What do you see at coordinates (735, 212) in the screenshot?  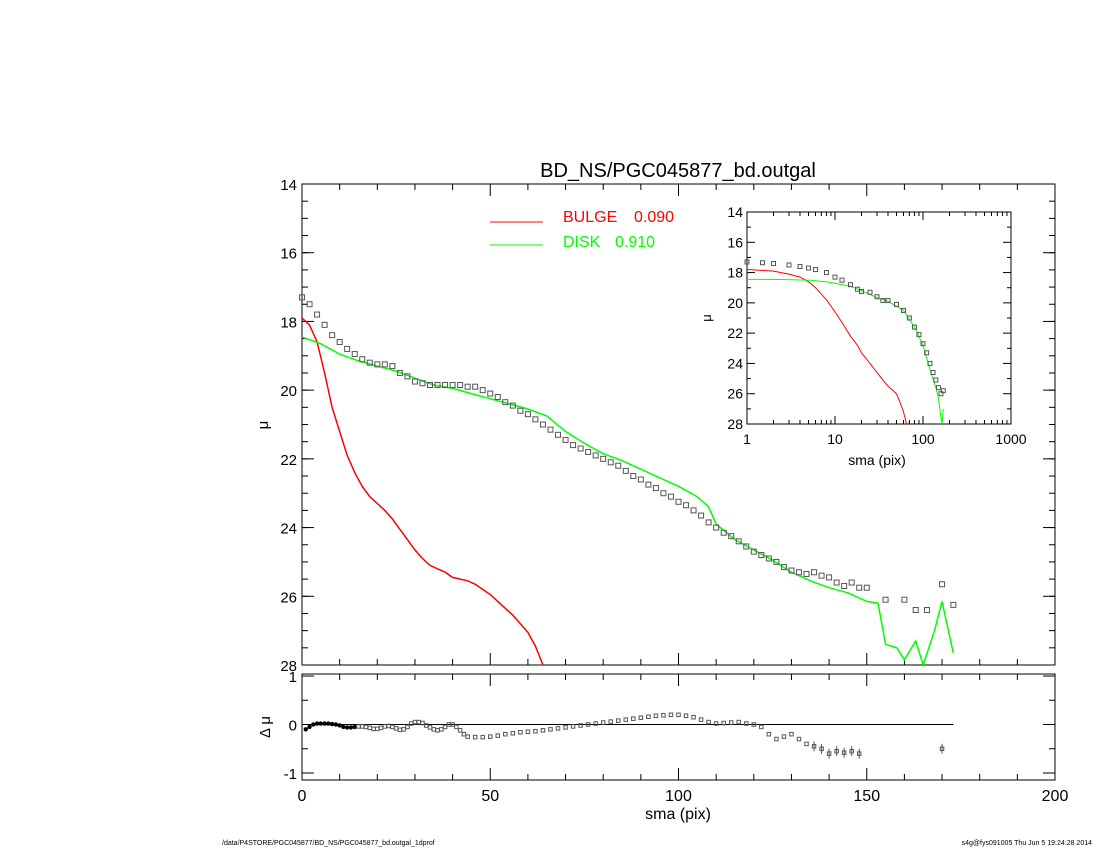 I see `inset-y-tick-label: 14` at bounding box center [735, 212].